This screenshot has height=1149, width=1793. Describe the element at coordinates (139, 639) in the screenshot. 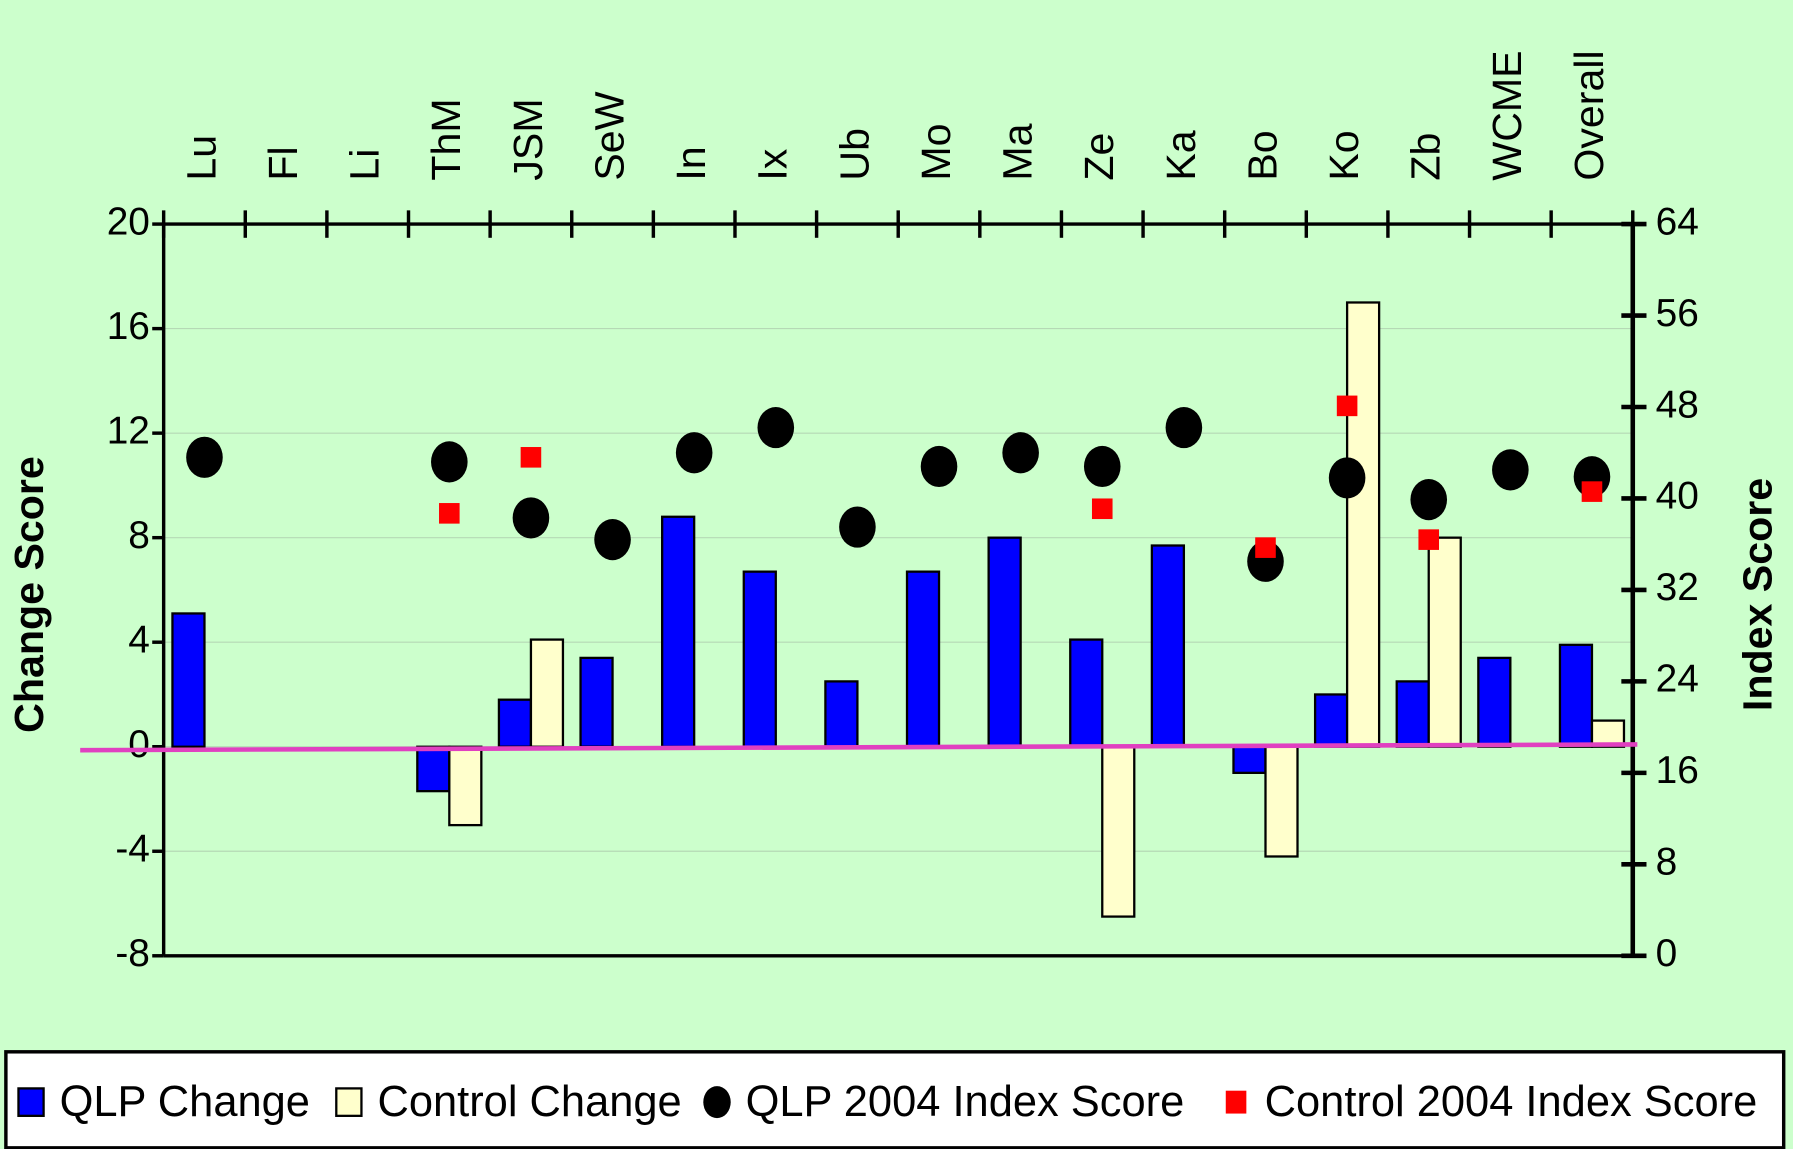

I see `y-tick-label: 4` at that location.